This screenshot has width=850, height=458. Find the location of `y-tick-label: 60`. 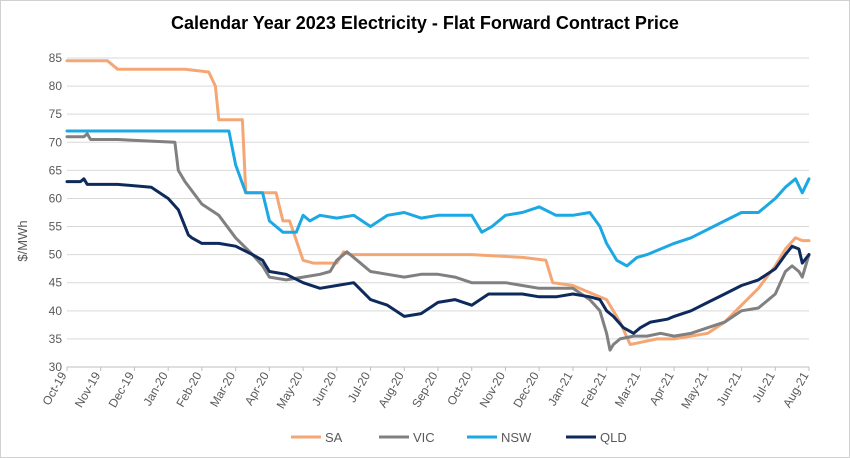

y-tick-label: 60 is located at coordinates (56, 198).